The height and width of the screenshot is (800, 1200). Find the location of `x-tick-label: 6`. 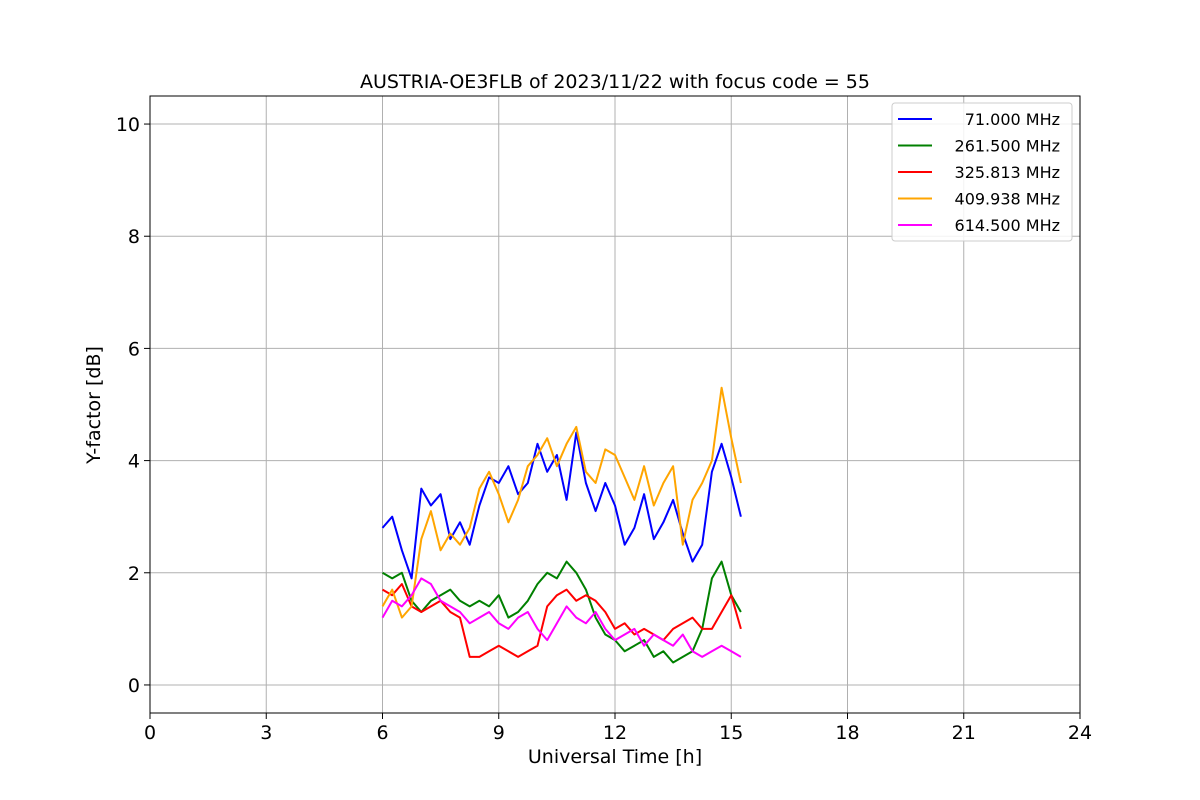

x-tick-label: 6 is located at coordinates (382, 733).